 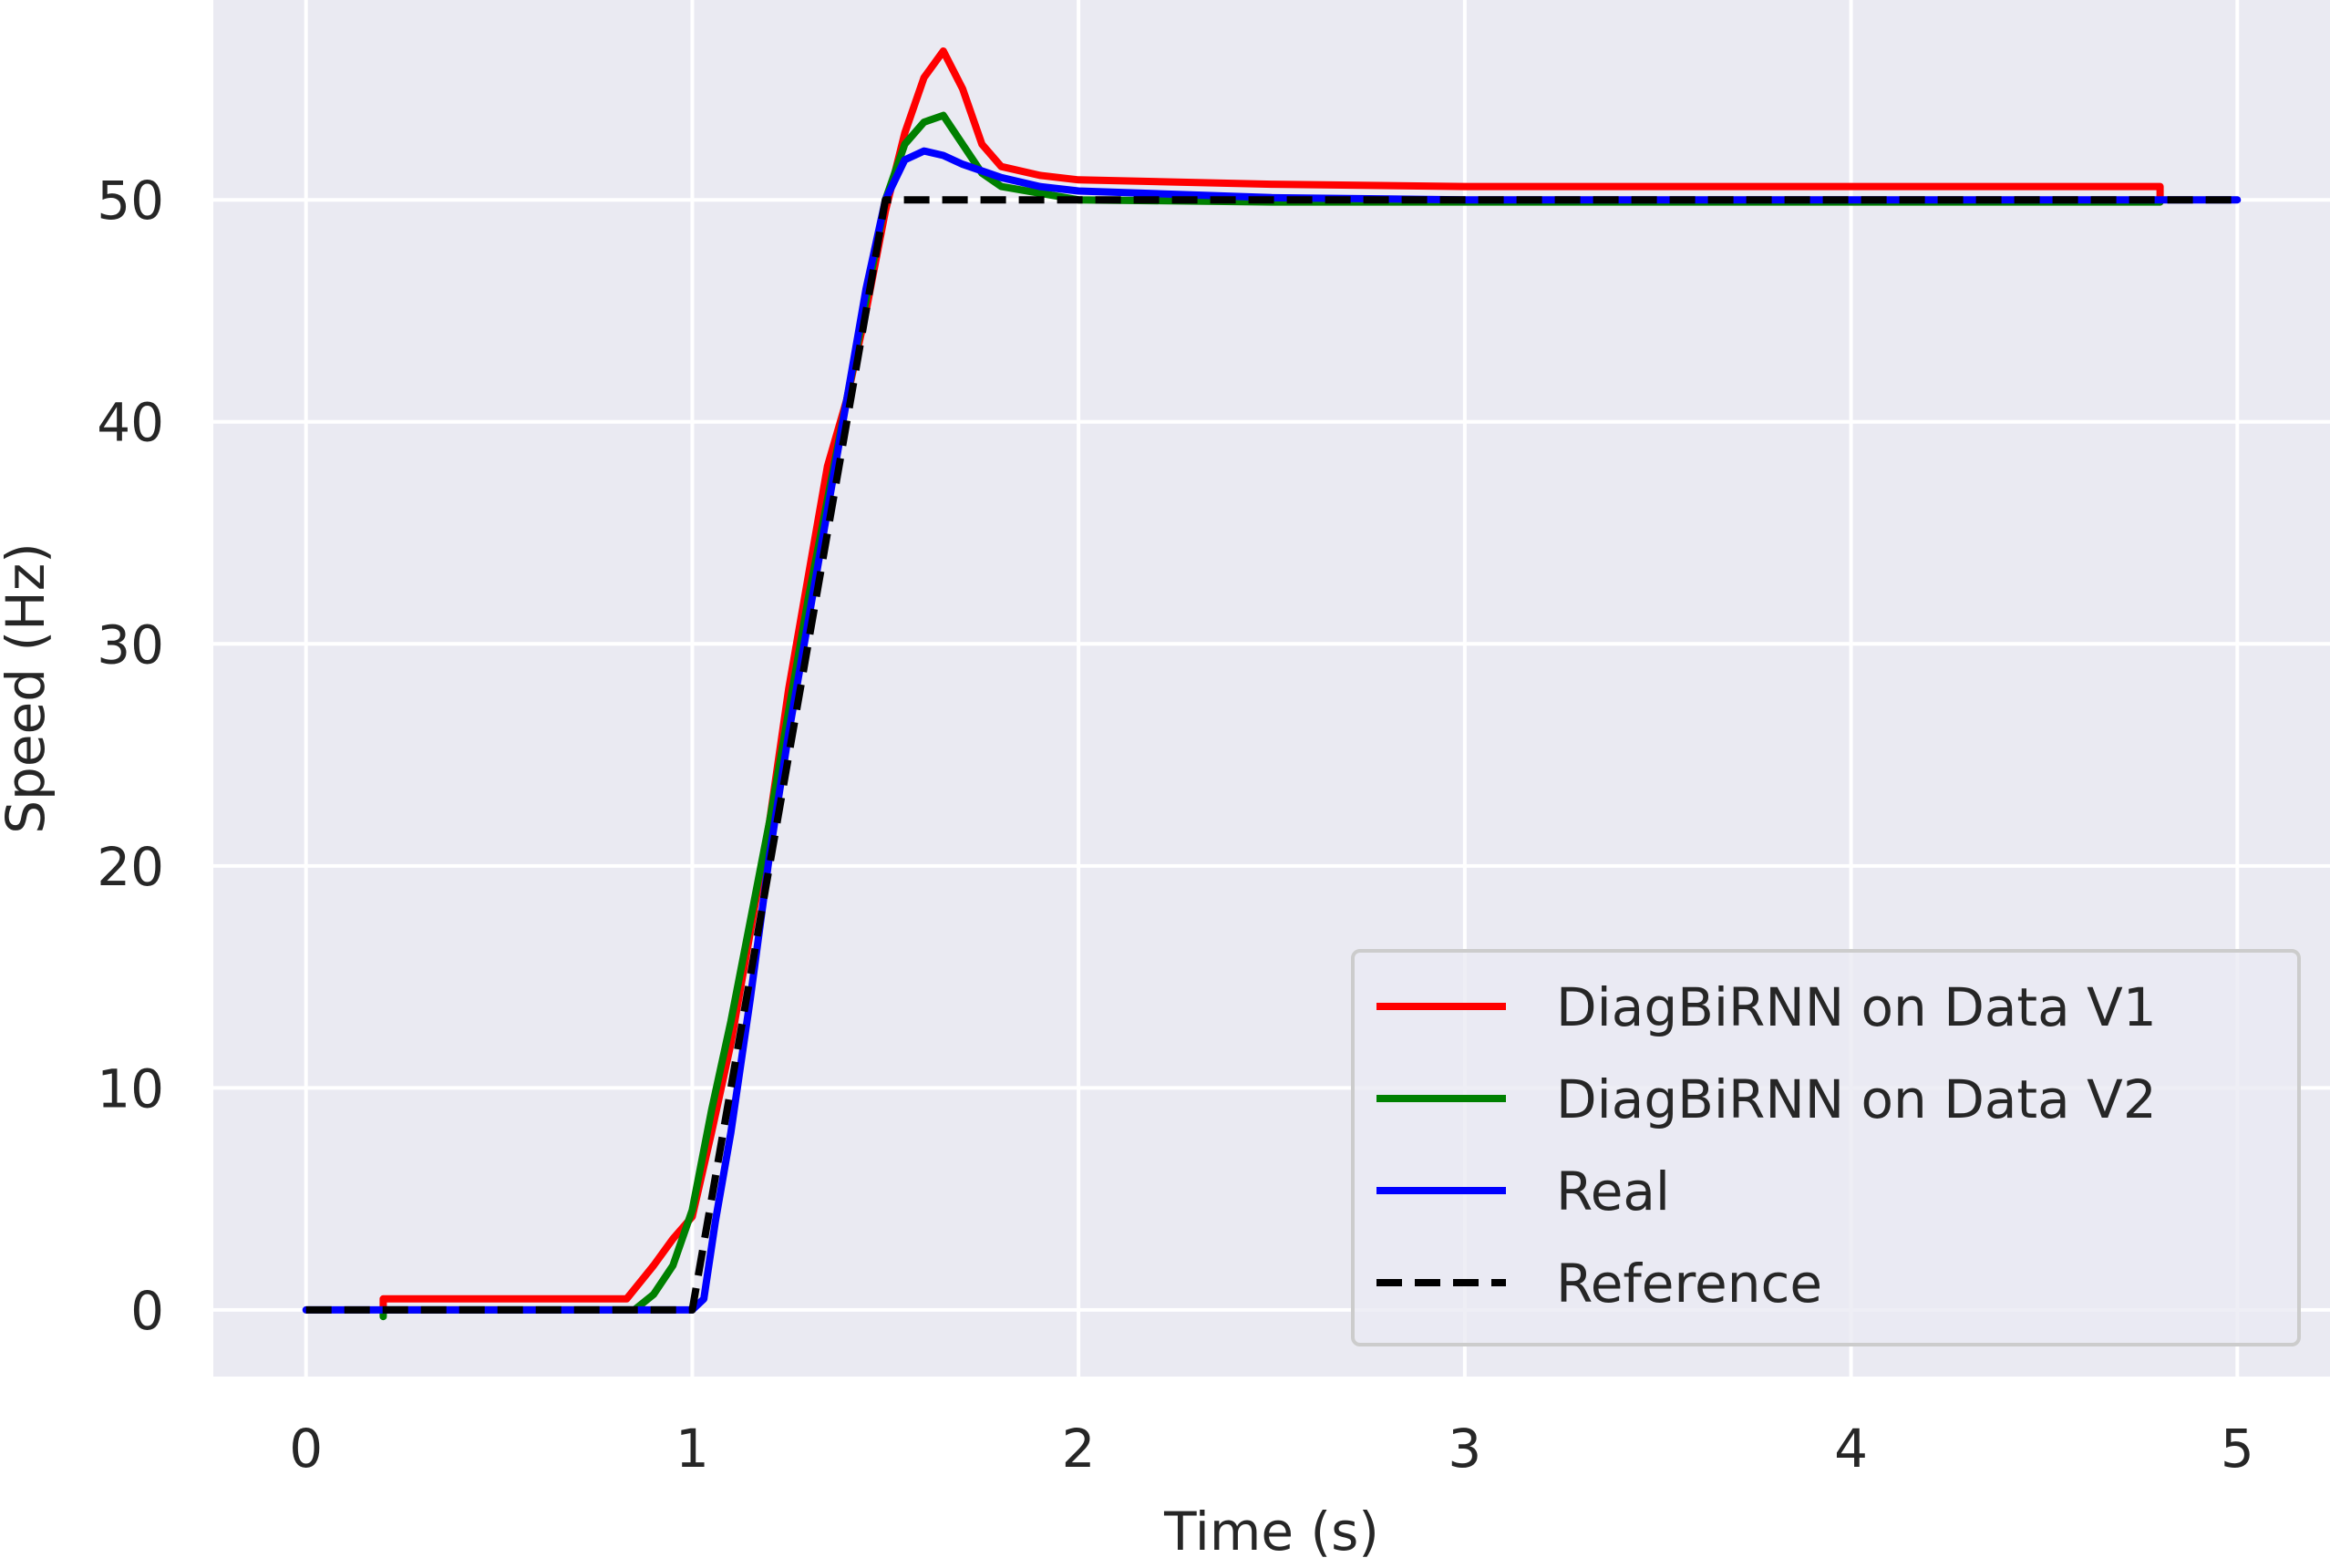 I want to click on x-axis-label: Time (s), so click(x=1271, y=1532).